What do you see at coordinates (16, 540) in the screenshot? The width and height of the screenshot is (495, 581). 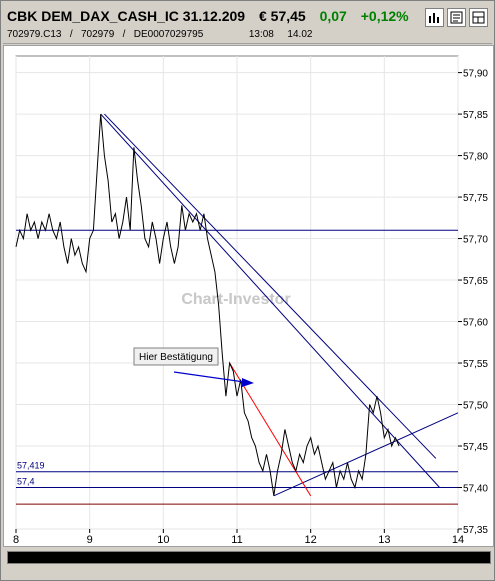 I see `x-tick-label: 8` at bounding box center [16, 540].